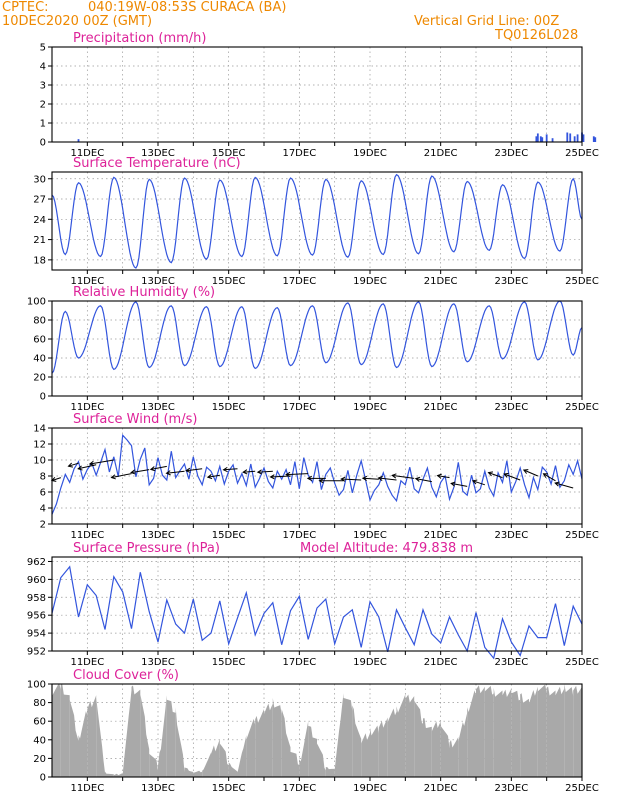 Image resolution: width=618 pixels, height=800 pixels. Describe the element at coordinates (146, 548) in the screenshot. I see `panel-title-pressure: Surface Pressure (hPa)` at that location.